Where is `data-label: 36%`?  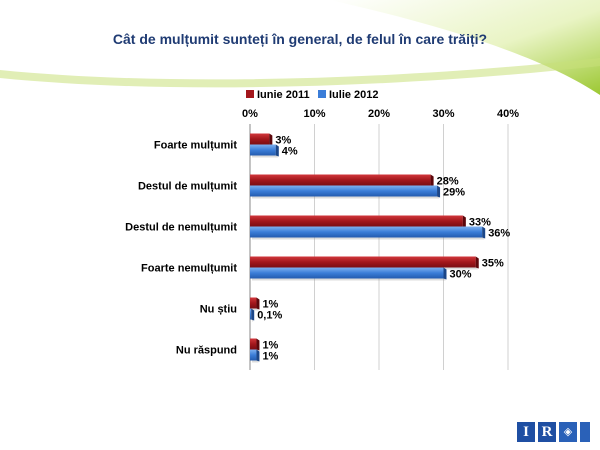 data-label: 36% is located at coordinates (499, 234).